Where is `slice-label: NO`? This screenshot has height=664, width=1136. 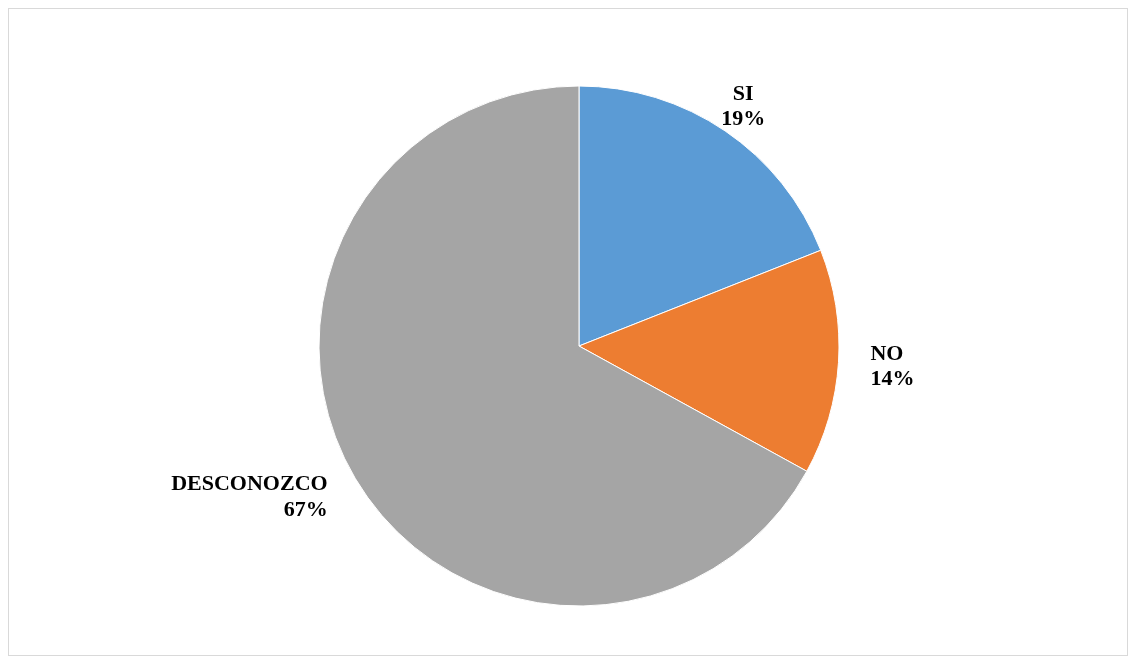
slice-label: NO is located at coordinates (887, 352).